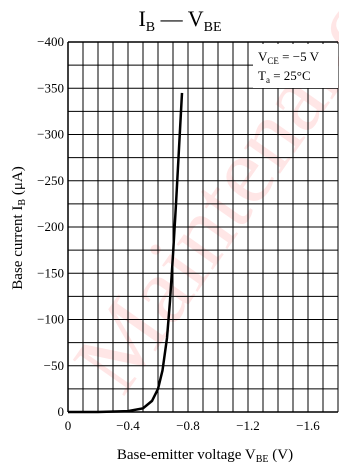 This screenshot has height=469, width=339. Describe the element at coordinates (50, 87) in the screenshot. I see `y-tick-label: −350` at that location.